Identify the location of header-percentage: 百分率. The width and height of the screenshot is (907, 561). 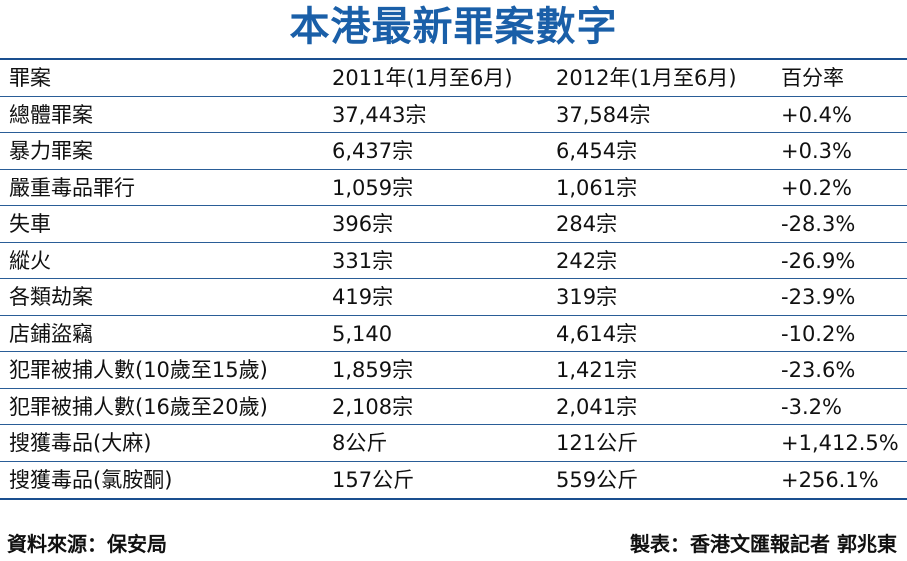
(812, 78).